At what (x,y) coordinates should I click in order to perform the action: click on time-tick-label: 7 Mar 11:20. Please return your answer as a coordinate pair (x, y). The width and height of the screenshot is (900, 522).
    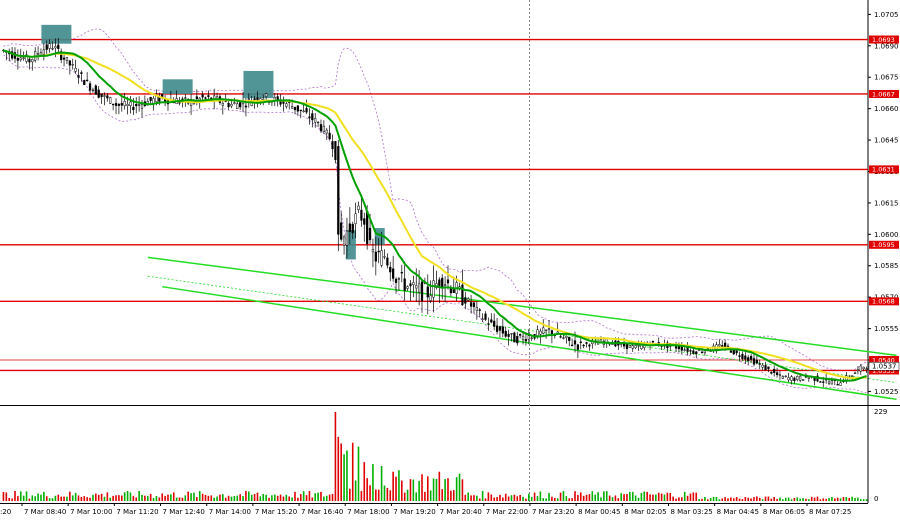
    Looking at the image, I should click on (137, 512).